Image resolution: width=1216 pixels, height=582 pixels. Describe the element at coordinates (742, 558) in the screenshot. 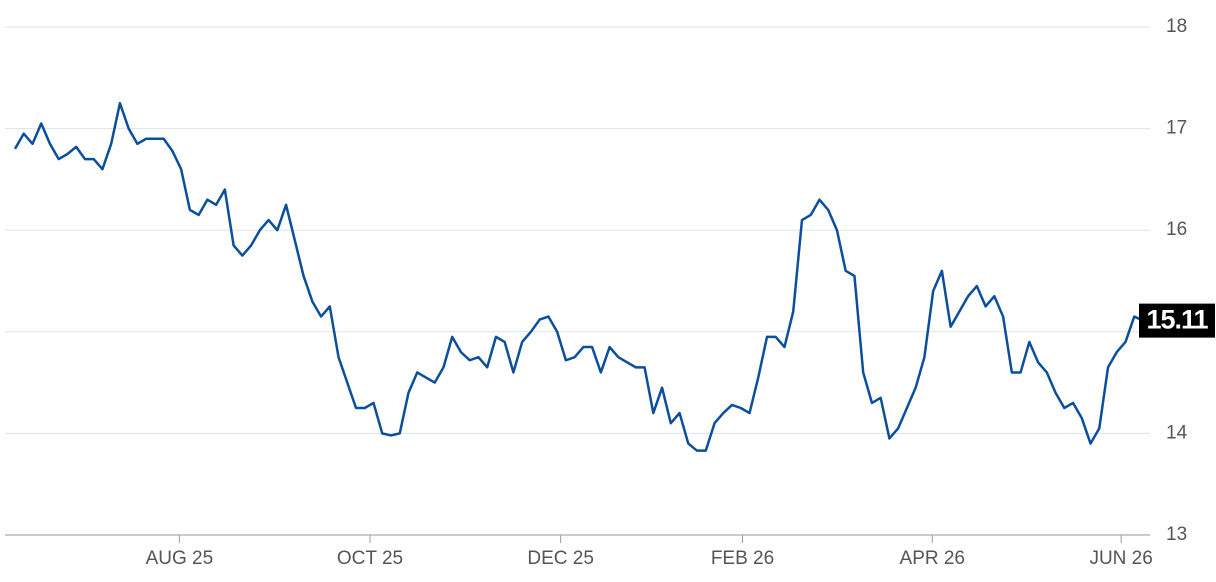

I see `x-tick-label: FEB 26` at that location.